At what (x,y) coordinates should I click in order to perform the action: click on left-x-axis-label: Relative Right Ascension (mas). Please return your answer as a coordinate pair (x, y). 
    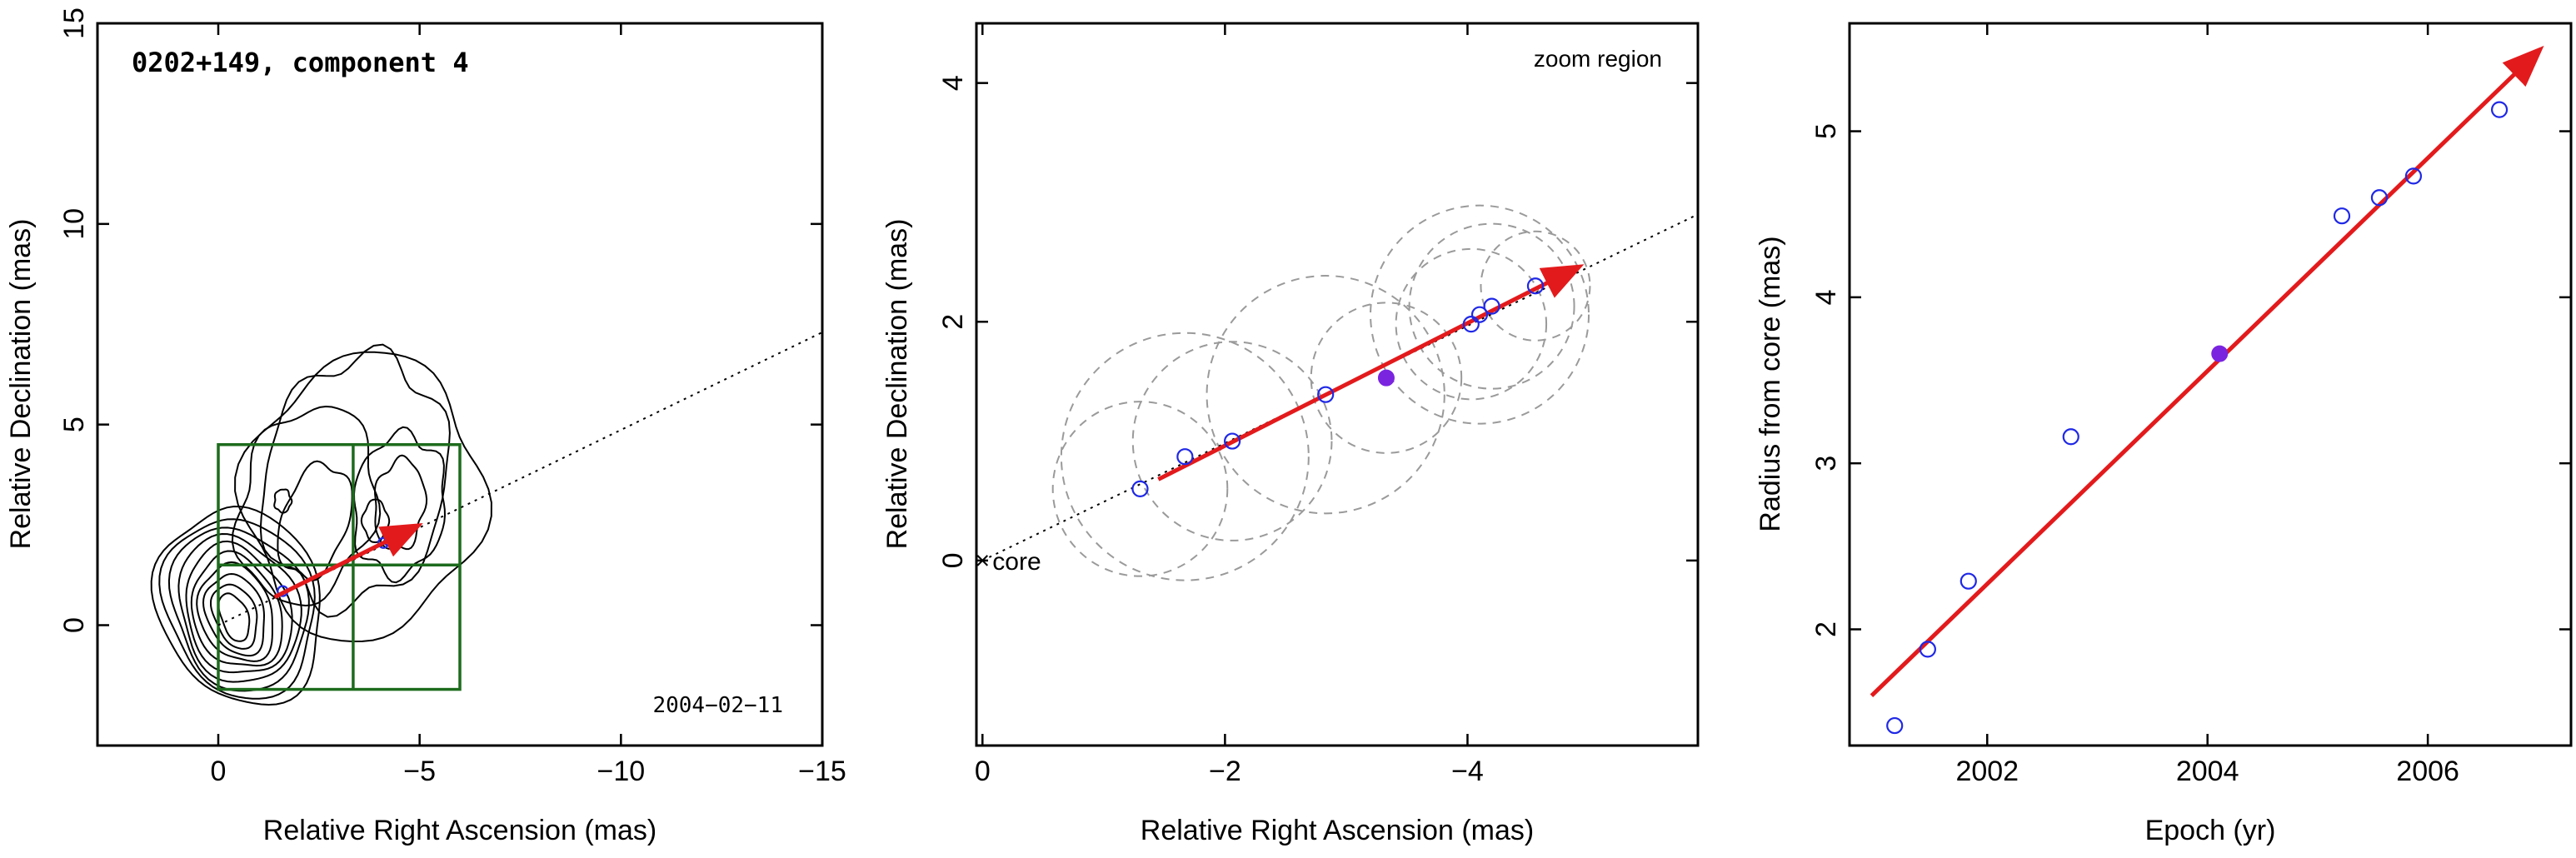
    Looking at the image, I should click on (459, 830).